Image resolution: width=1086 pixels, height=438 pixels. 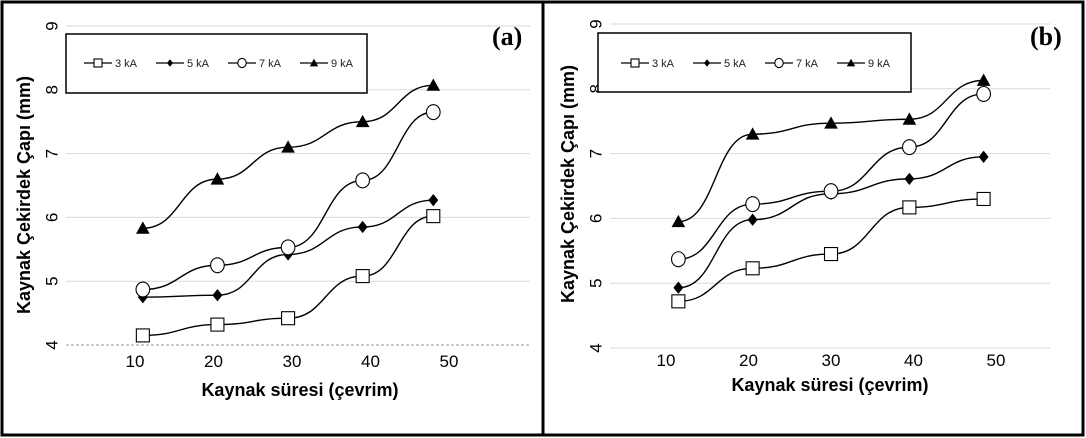 I want to click on legend-box, so click(x=216, y=63).